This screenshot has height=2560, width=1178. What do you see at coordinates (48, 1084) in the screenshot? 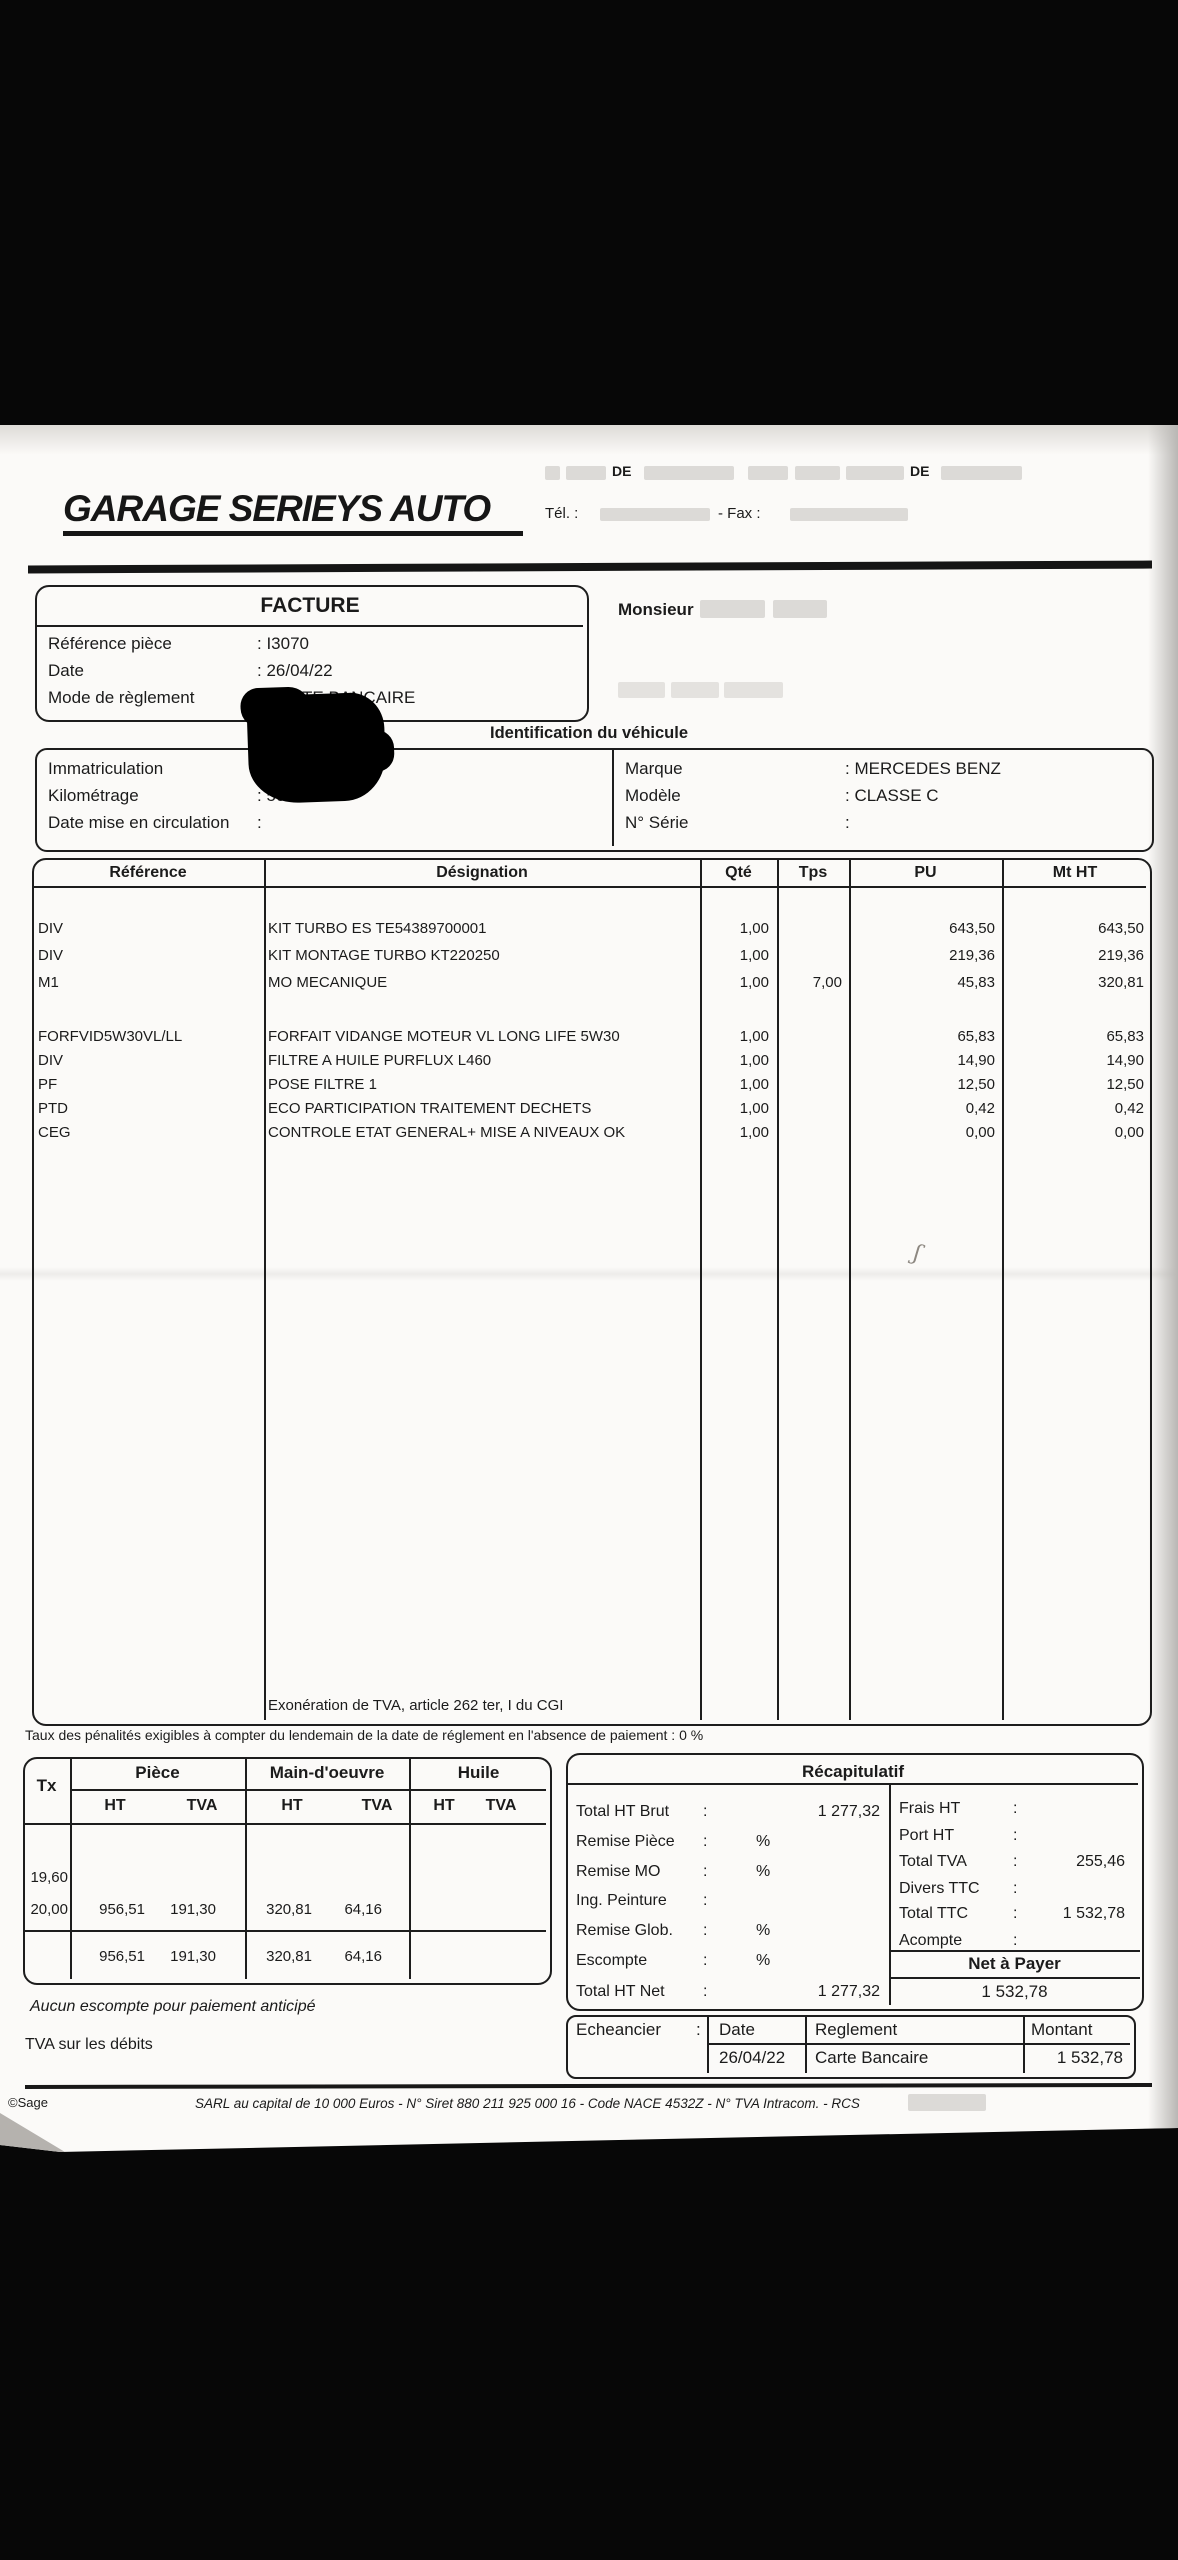
I see `item-ref: PF` at bounding box center [48, 1084].